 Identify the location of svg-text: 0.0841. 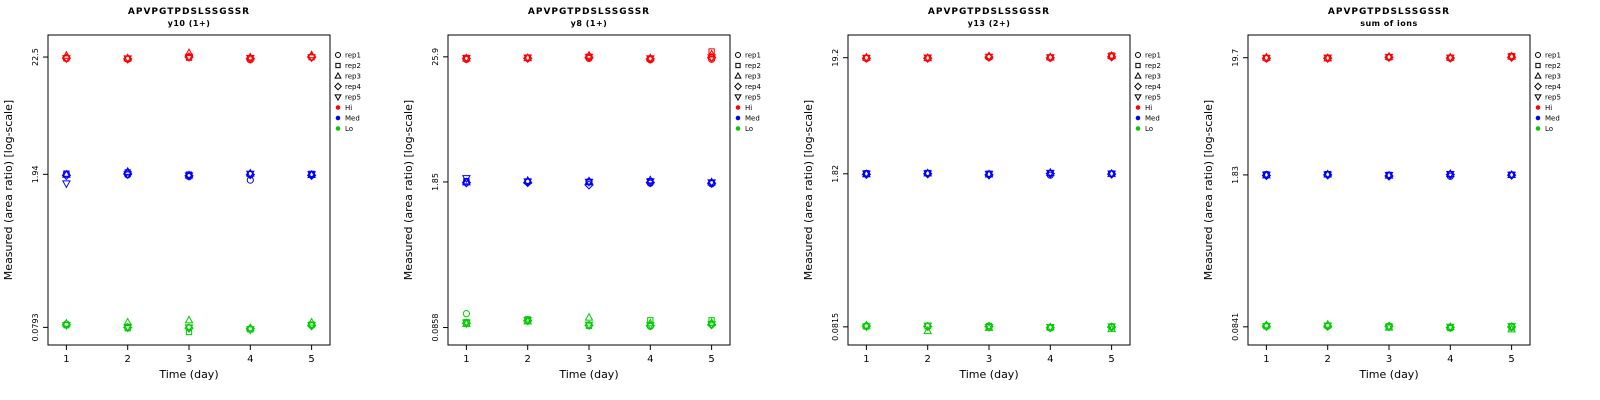
(1235, 327).